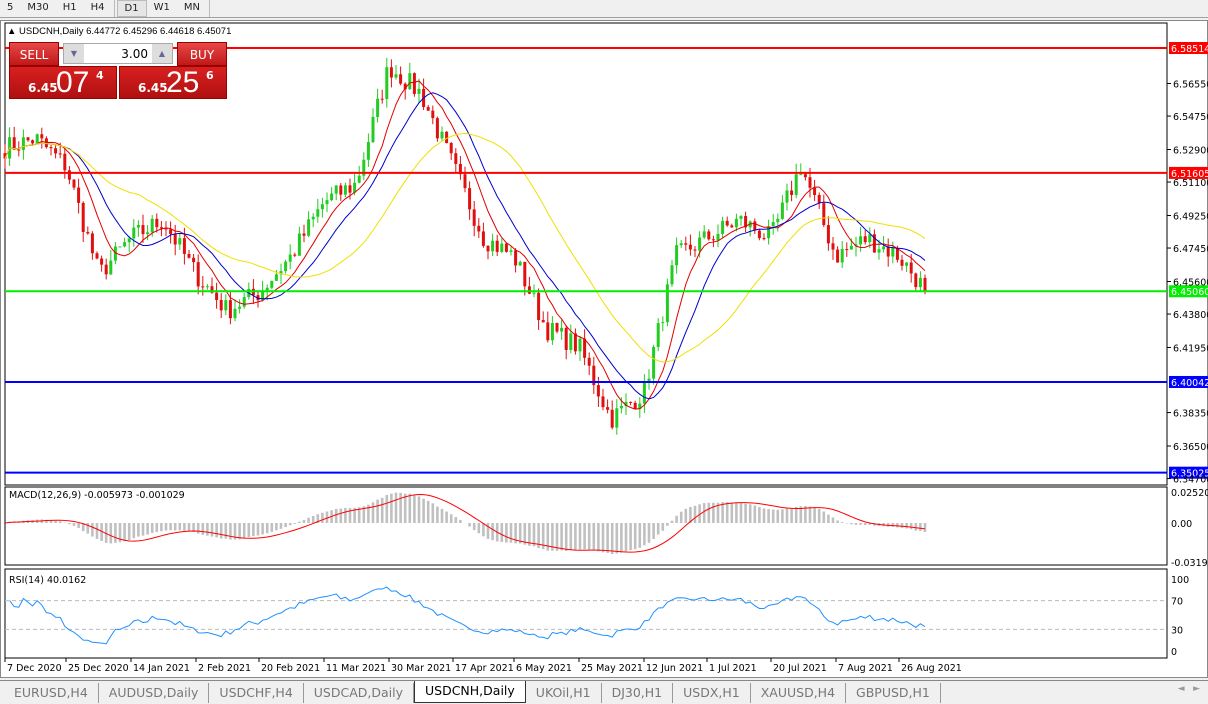  What do you see at coordinates (183, 82) in the screenshot?
I see `buy-price-pips: 25` at bounding box center [183, 82].